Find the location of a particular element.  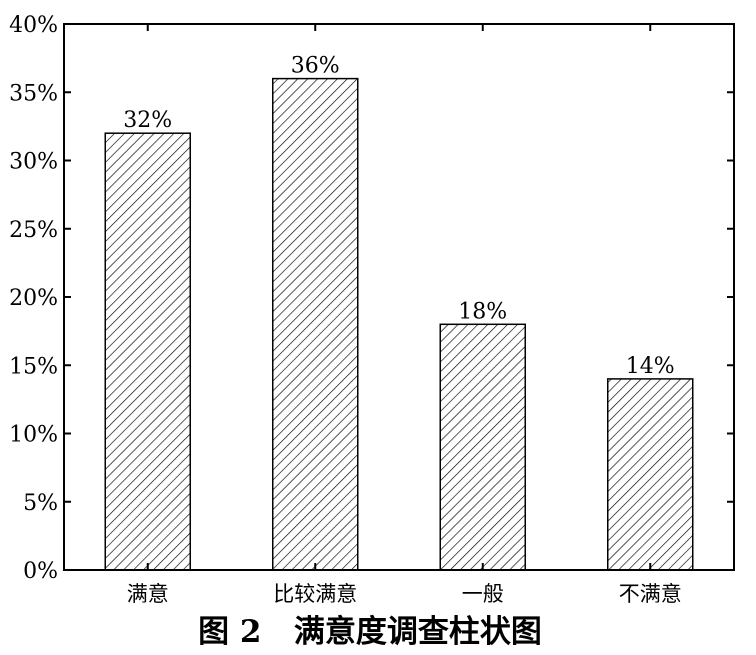

y-tick-label: 35% is located at coordinates (33, 93).